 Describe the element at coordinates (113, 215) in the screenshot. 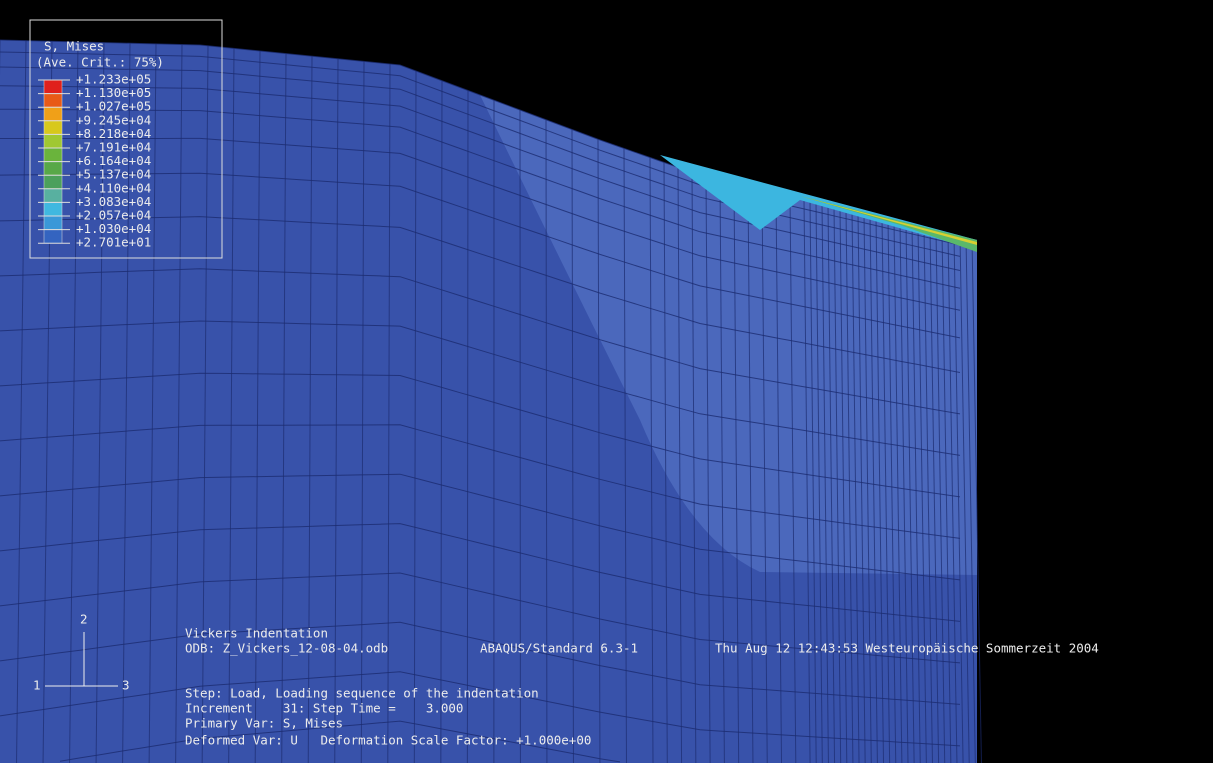

I see `legend-label: +2.057e+04` at that location.